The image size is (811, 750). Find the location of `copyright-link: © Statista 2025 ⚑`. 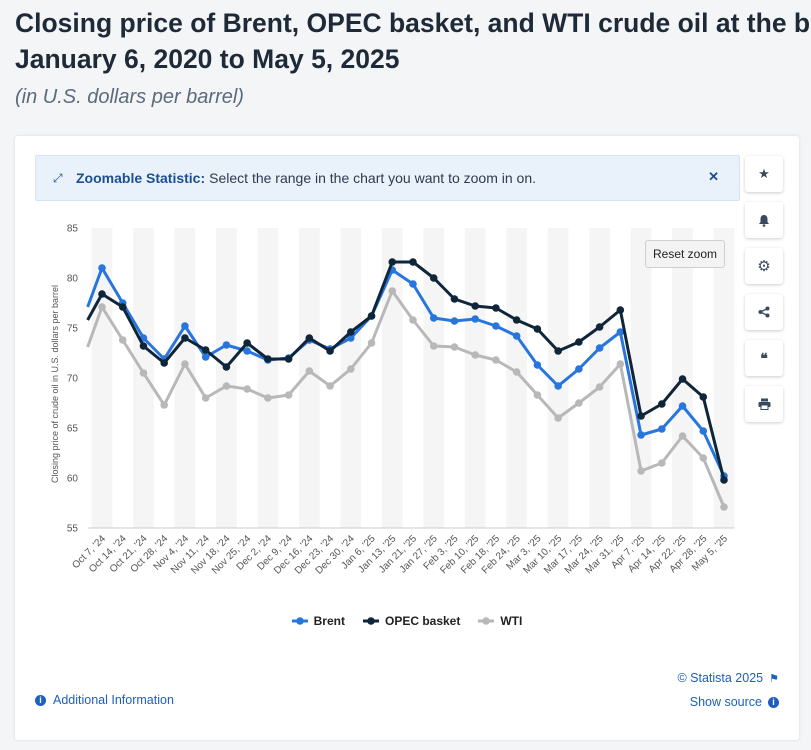

copyright-link: © Statista 2025 ⚑ is located at coordinates (728, 678).